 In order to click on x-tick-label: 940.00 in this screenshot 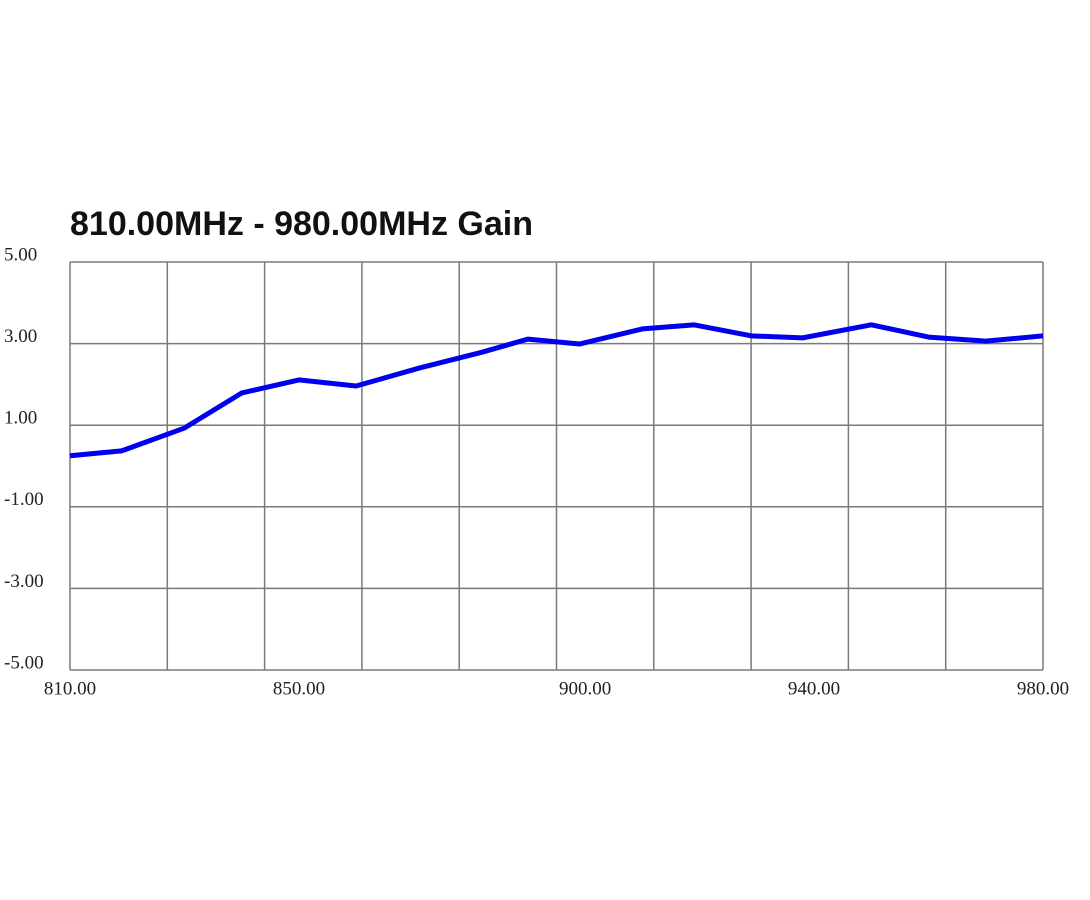, I will do `click(814, 688)`.